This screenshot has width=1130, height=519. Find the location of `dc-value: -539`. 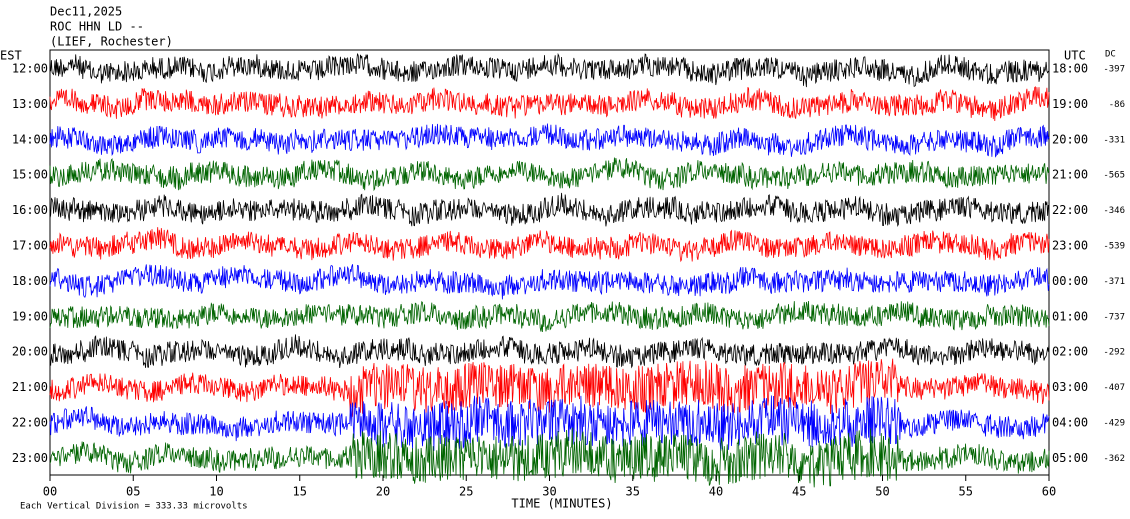

dc-value: -539 is located at coordinates (1114, 247).